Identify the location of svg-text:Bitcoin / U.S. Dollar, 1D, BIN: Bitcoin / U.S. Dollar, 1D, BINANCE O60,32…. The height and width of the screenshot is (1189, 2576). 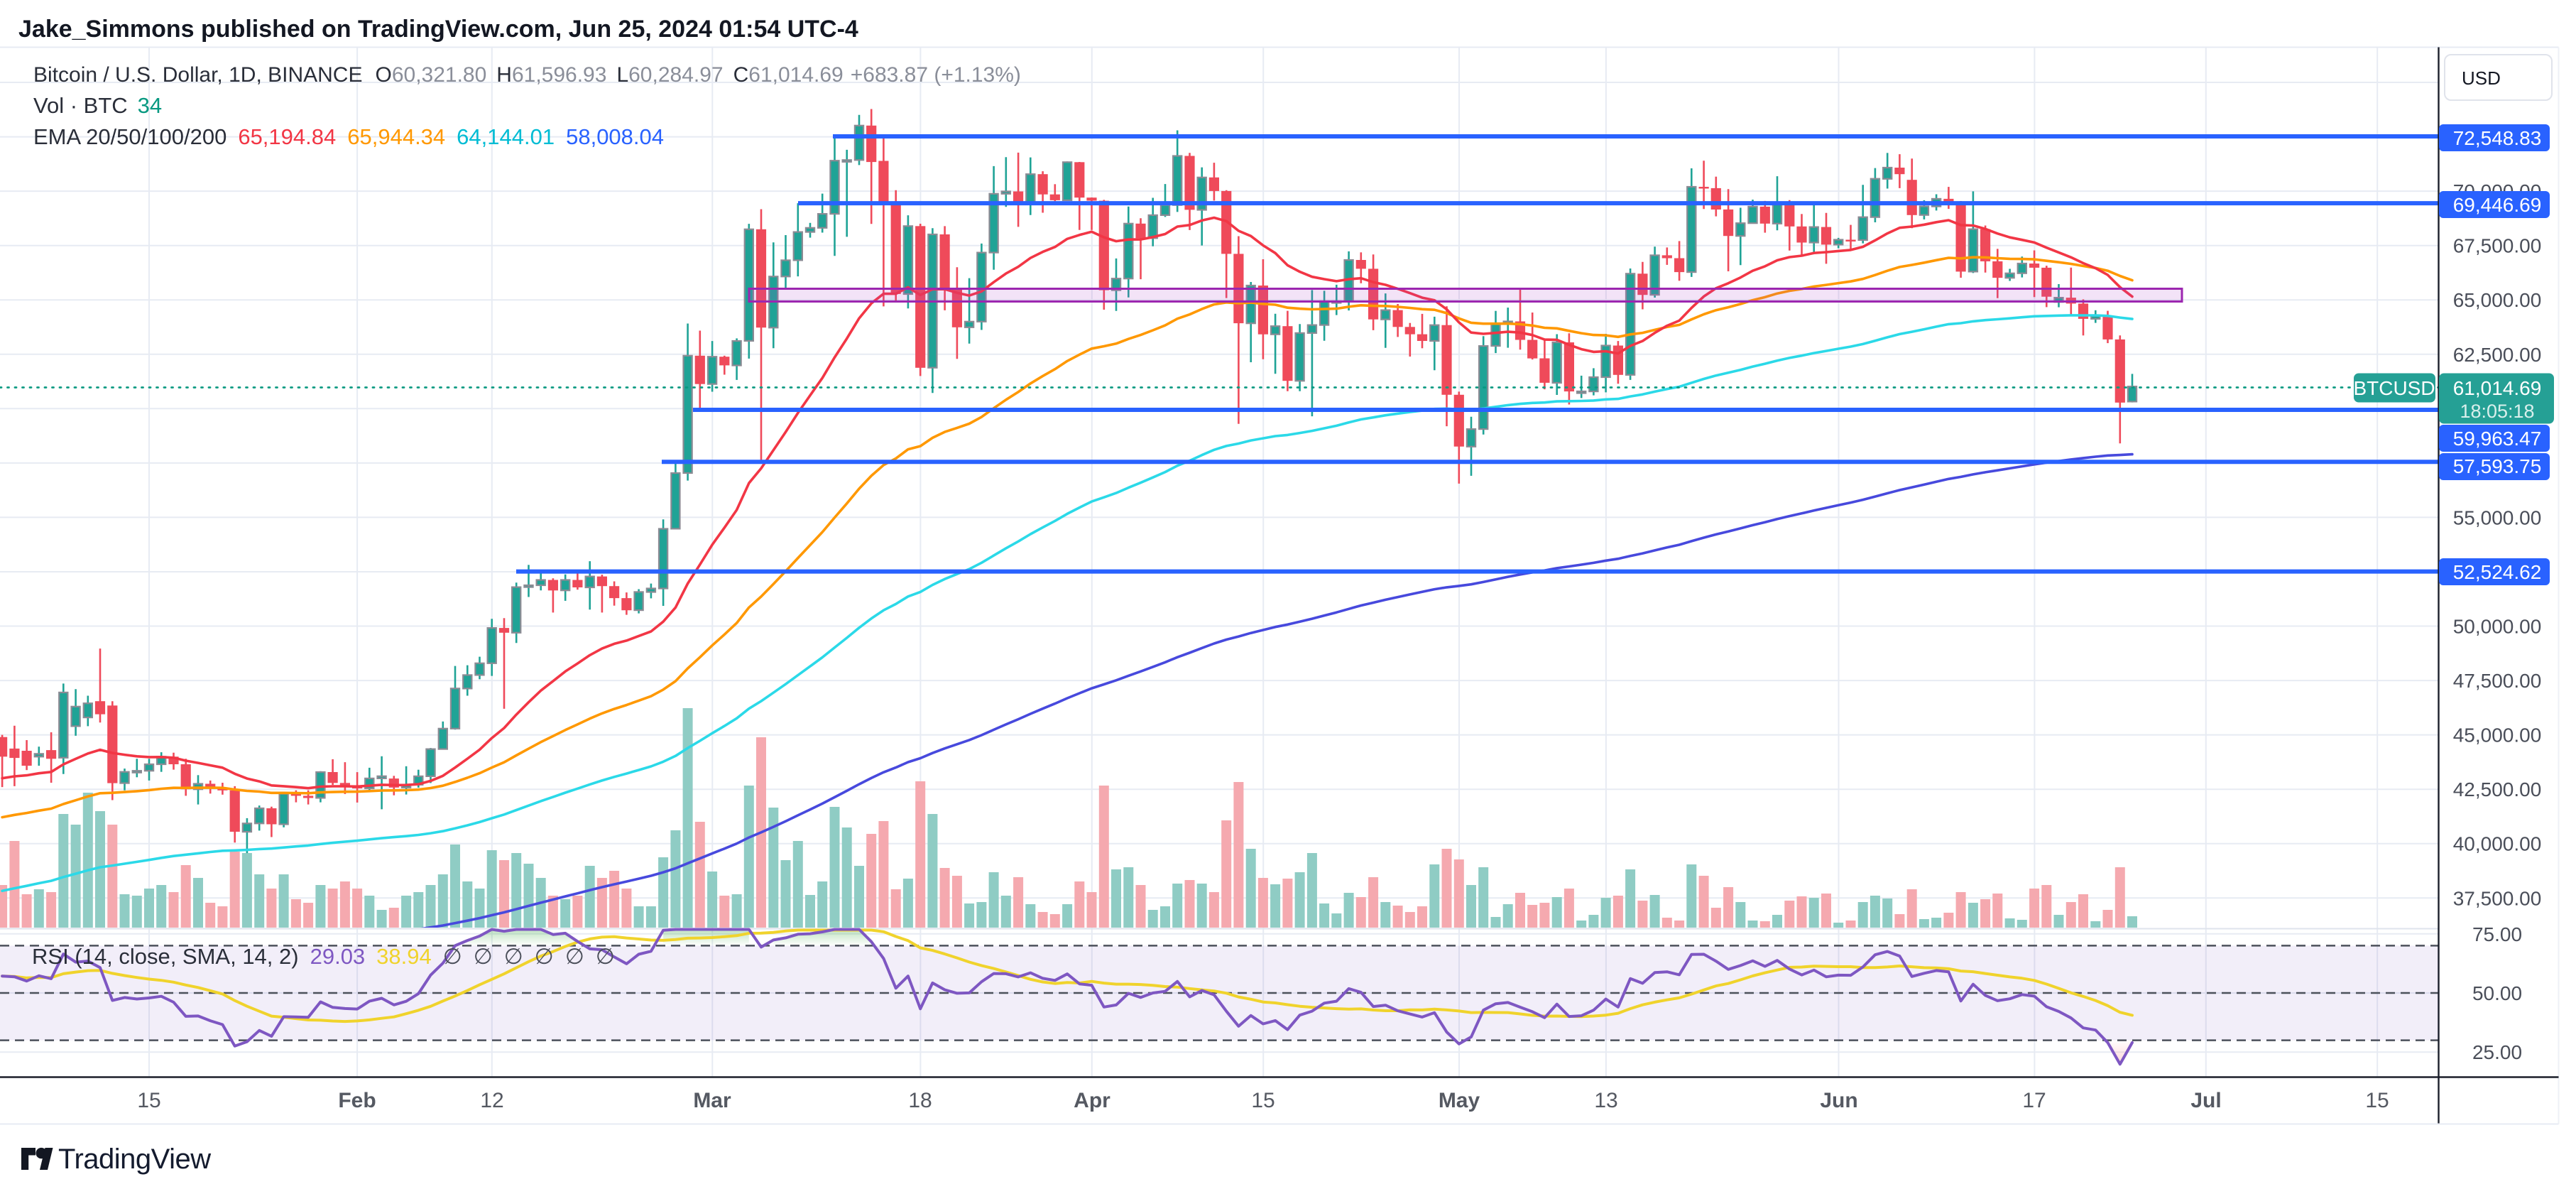
(527, 75).